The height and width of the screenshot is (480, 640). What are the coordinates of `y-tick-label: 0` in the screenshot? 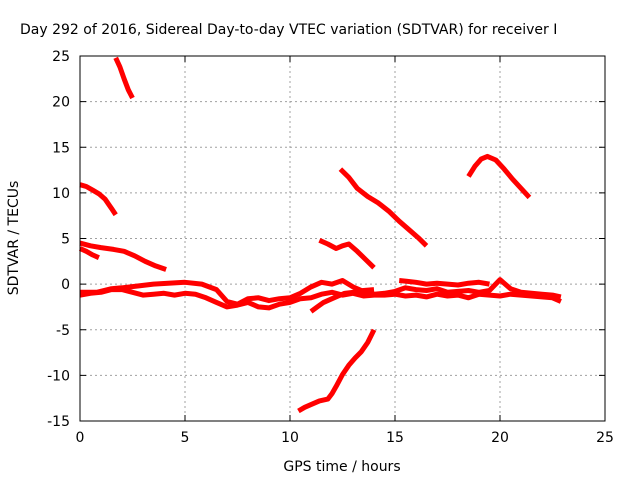 It's located at (65, 285).